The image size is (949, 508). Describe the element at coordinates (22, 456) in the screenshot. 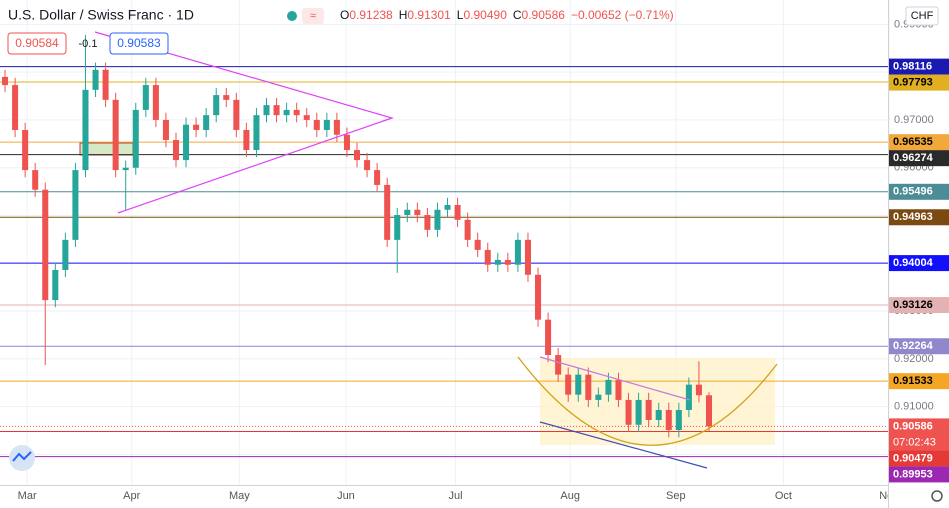

I see `logo-mark` at that location.